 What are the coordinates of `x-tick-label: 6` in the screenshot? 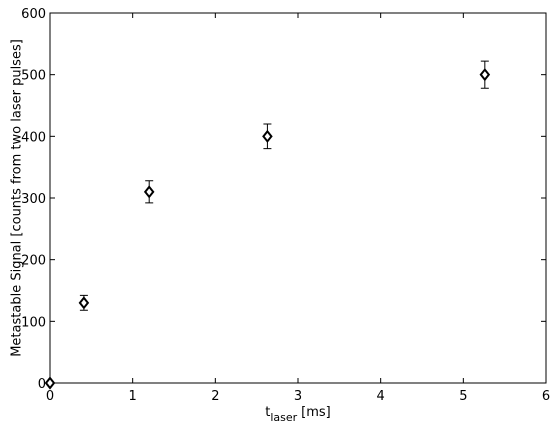 It's located at (546, 396).